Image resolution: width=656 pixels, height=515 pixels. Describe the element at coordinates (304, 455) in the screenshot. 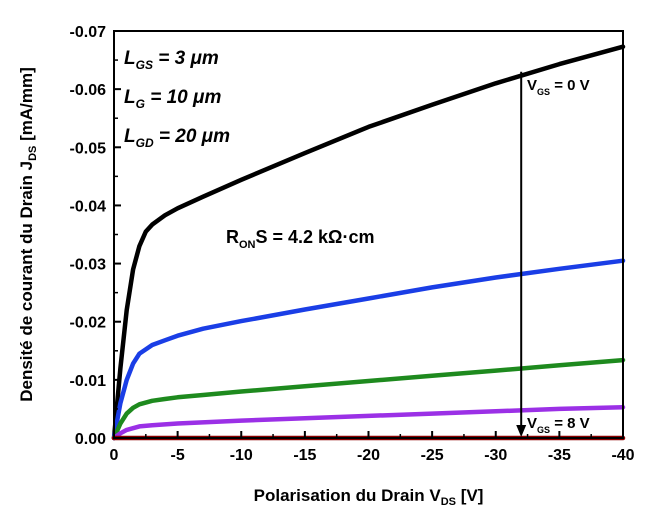

I see `x-tick-label: -15` at that location.